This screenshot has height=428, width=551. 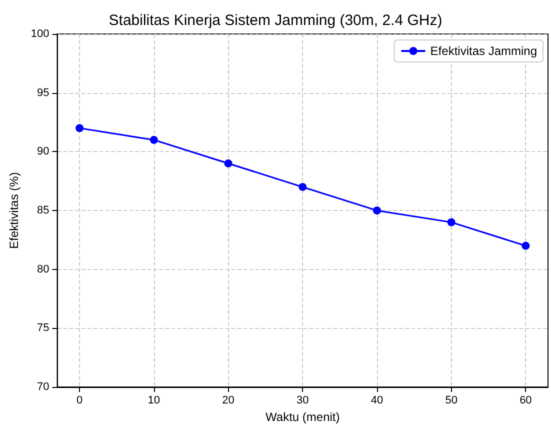 I want to click on x-tick-label: 10, so click(x=154, y=400).